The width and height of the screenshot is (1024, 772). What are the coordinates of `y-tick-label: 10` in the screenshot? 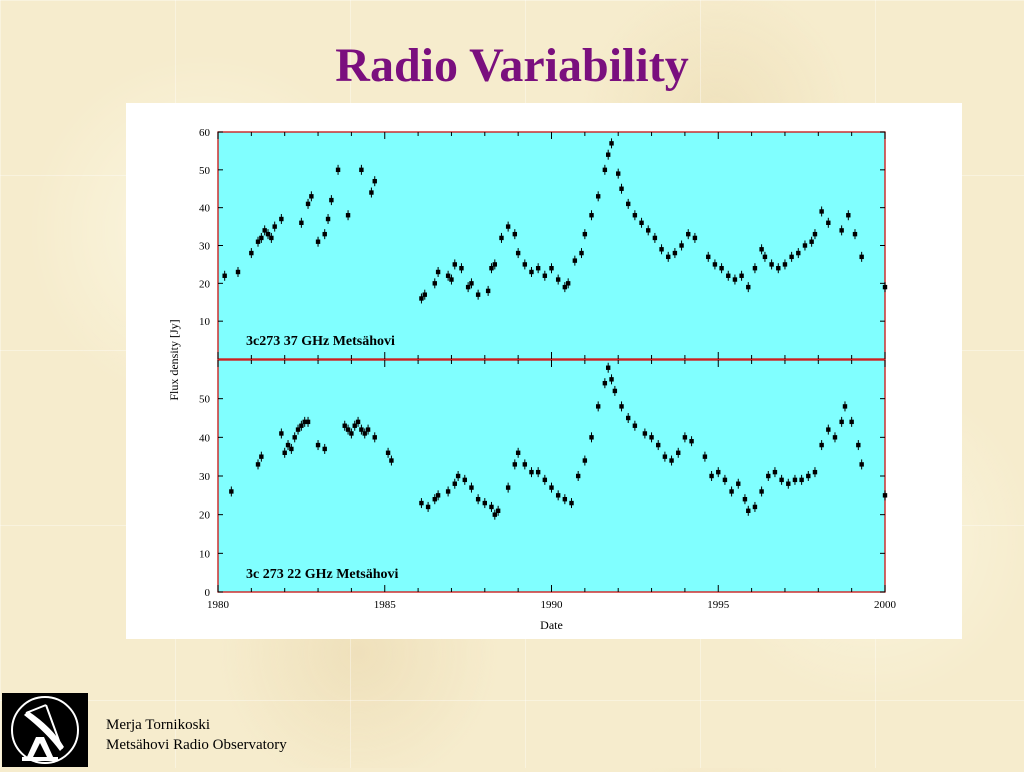 It's located at (205, 554).